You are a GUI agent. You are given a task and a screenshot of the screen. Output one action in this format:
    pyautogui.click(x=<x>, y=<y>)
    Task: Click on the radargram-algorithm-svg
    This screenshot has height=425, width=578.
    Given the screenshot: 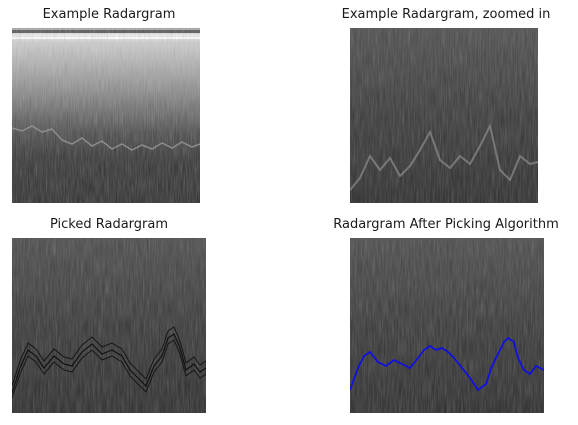 What is the action you would take?
    pyautogui.click(x=447, y=325)
    